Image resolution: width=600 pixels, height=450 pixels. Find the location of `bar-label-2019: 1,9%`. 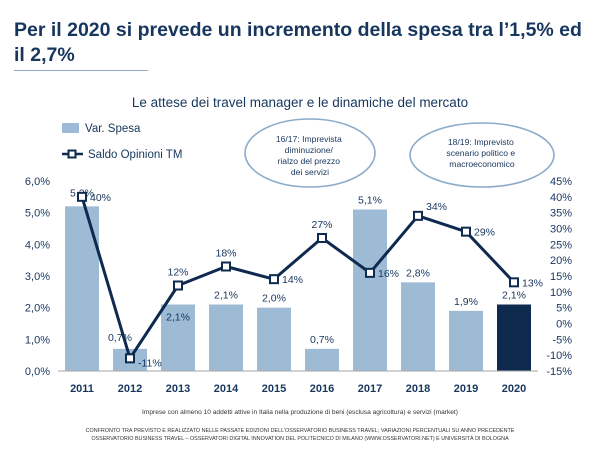

bar-label-2019: 1,9% is located at coordinates (466, 302).